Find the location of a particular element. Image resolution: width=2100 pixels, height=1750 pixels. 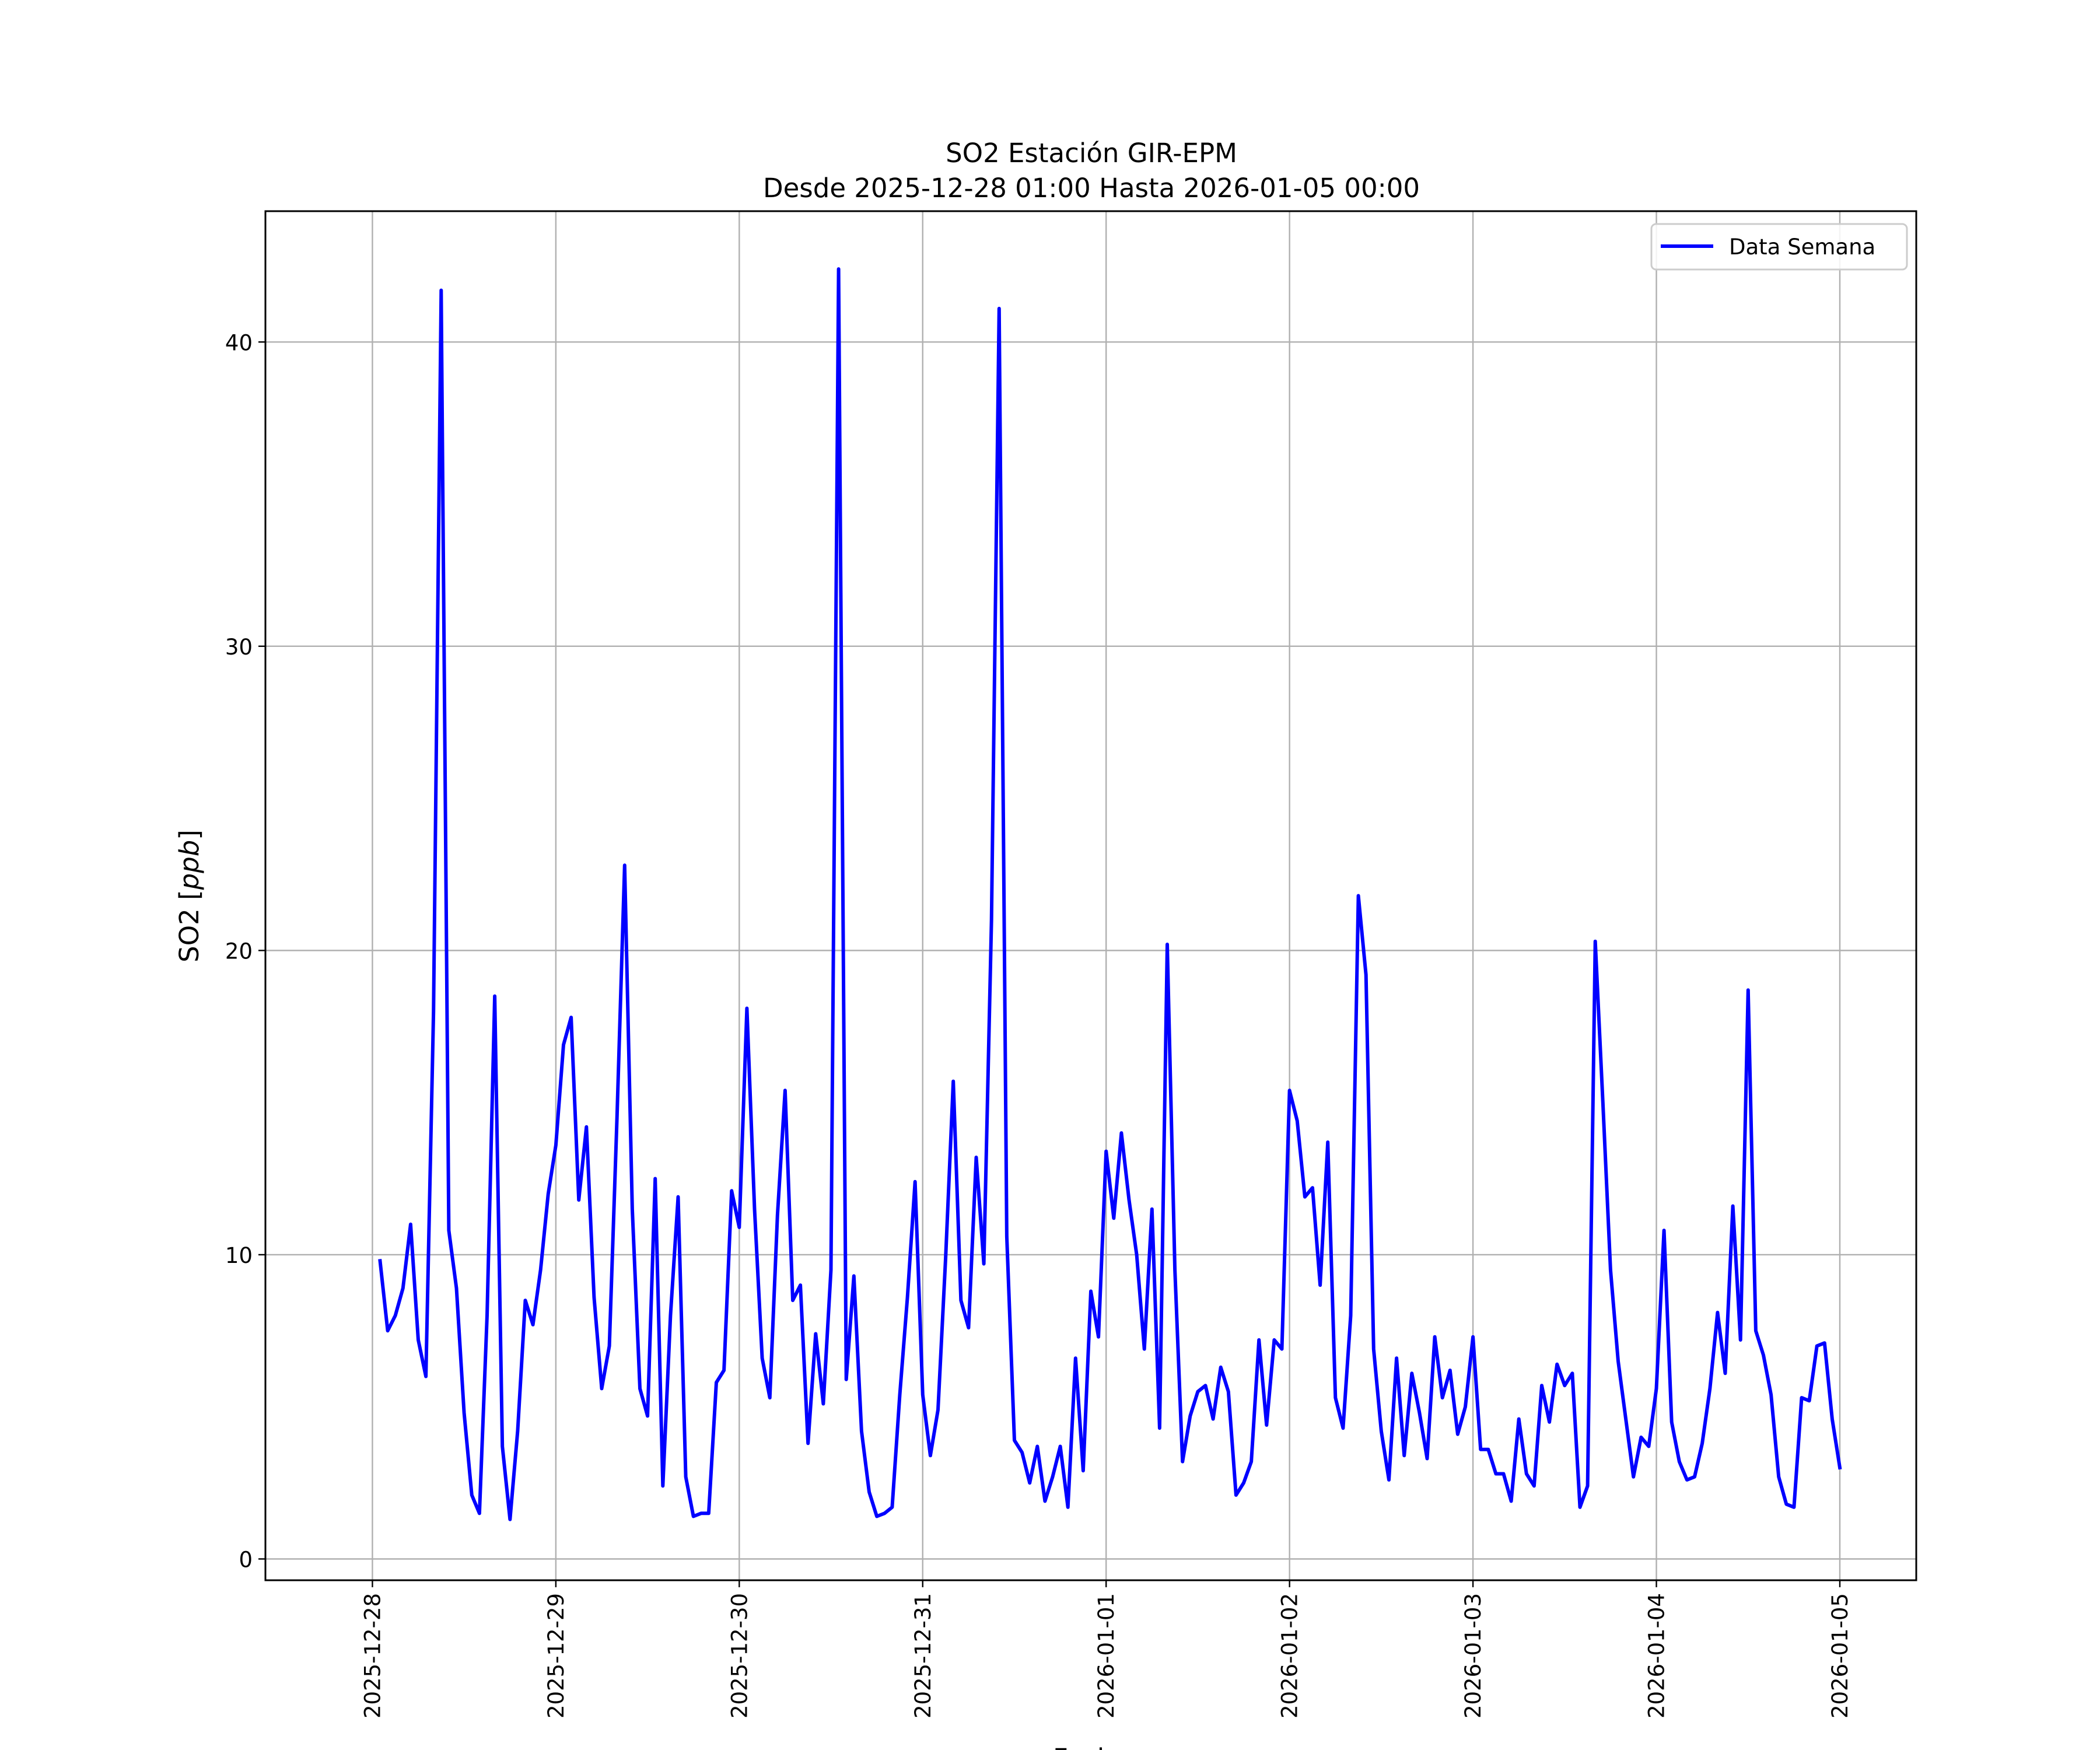

y-tick-label: 30 is located at coordinates (239, 647).